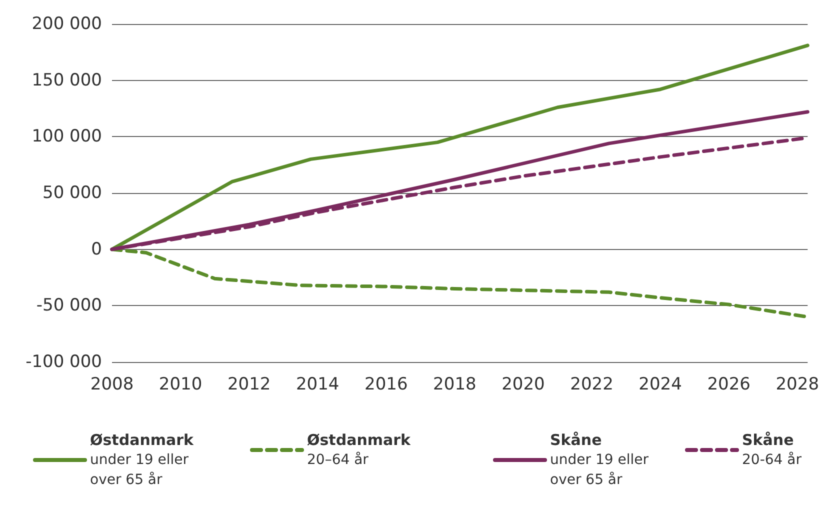 This screenshot has height=507, width=822. Describe the element at coordinates (592, 384) in the screenshot. I see `x-tick-label: 2022` at that location.